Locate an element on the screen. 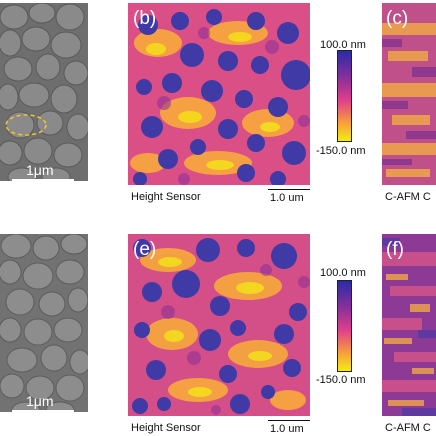  sem-image-a: 1μm is located at coordinates (44, 92).